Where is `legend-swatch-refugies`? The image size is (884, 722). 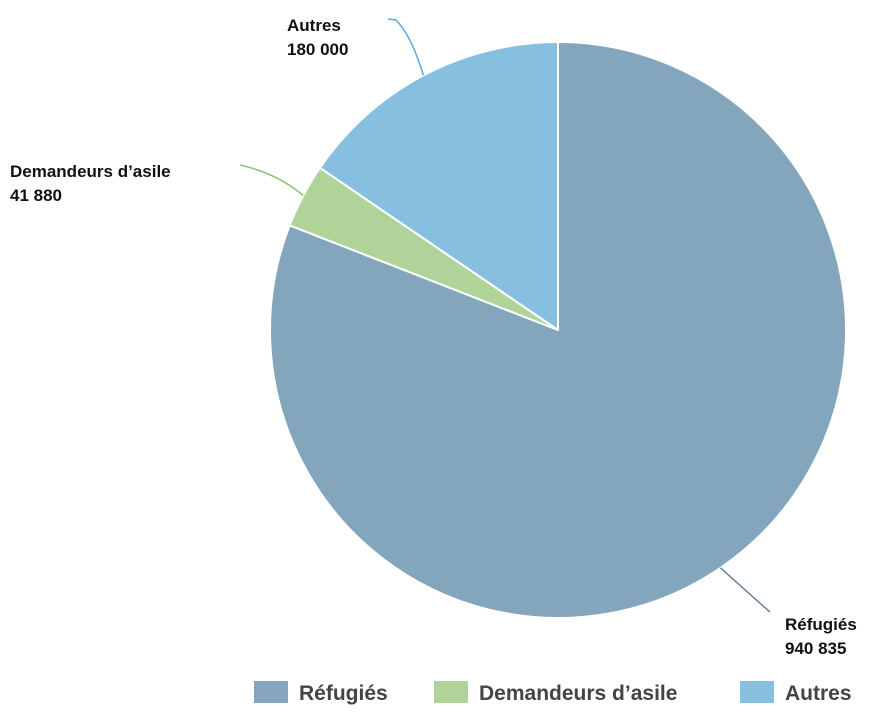
legend-swatch-refugies is located at coordinates (271, 692).